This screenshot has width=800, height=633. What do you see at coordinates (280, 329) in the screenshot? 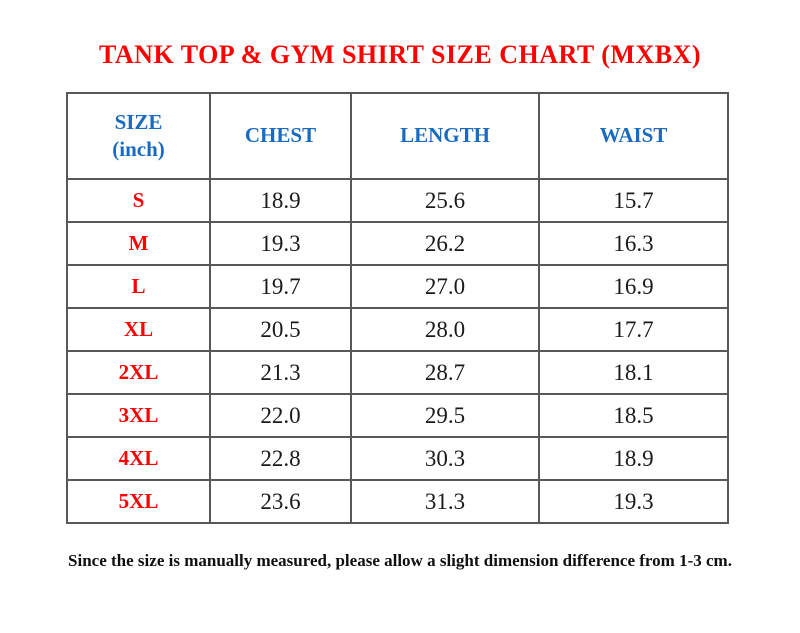
I see `chest-value: 20.5` at bounding box center [280, 329].